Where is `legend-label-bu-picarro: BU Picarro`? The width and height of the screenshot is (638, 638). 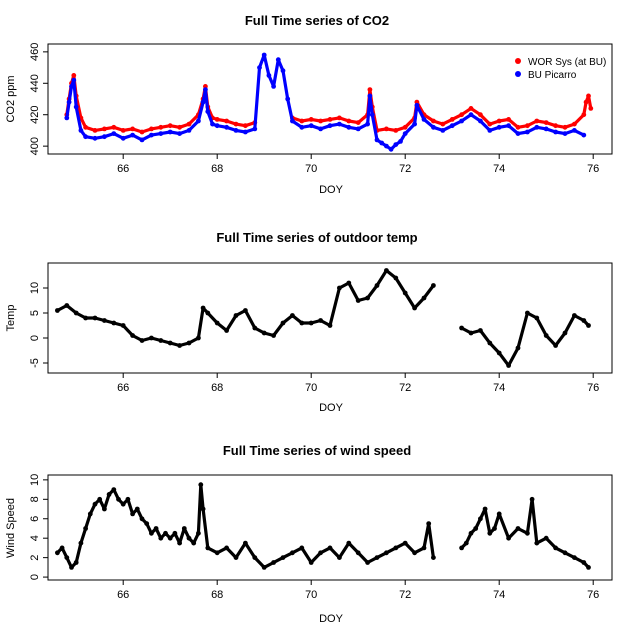 legend-label-bu-picarro: BU Picarro is located at coordinates (552, 75).